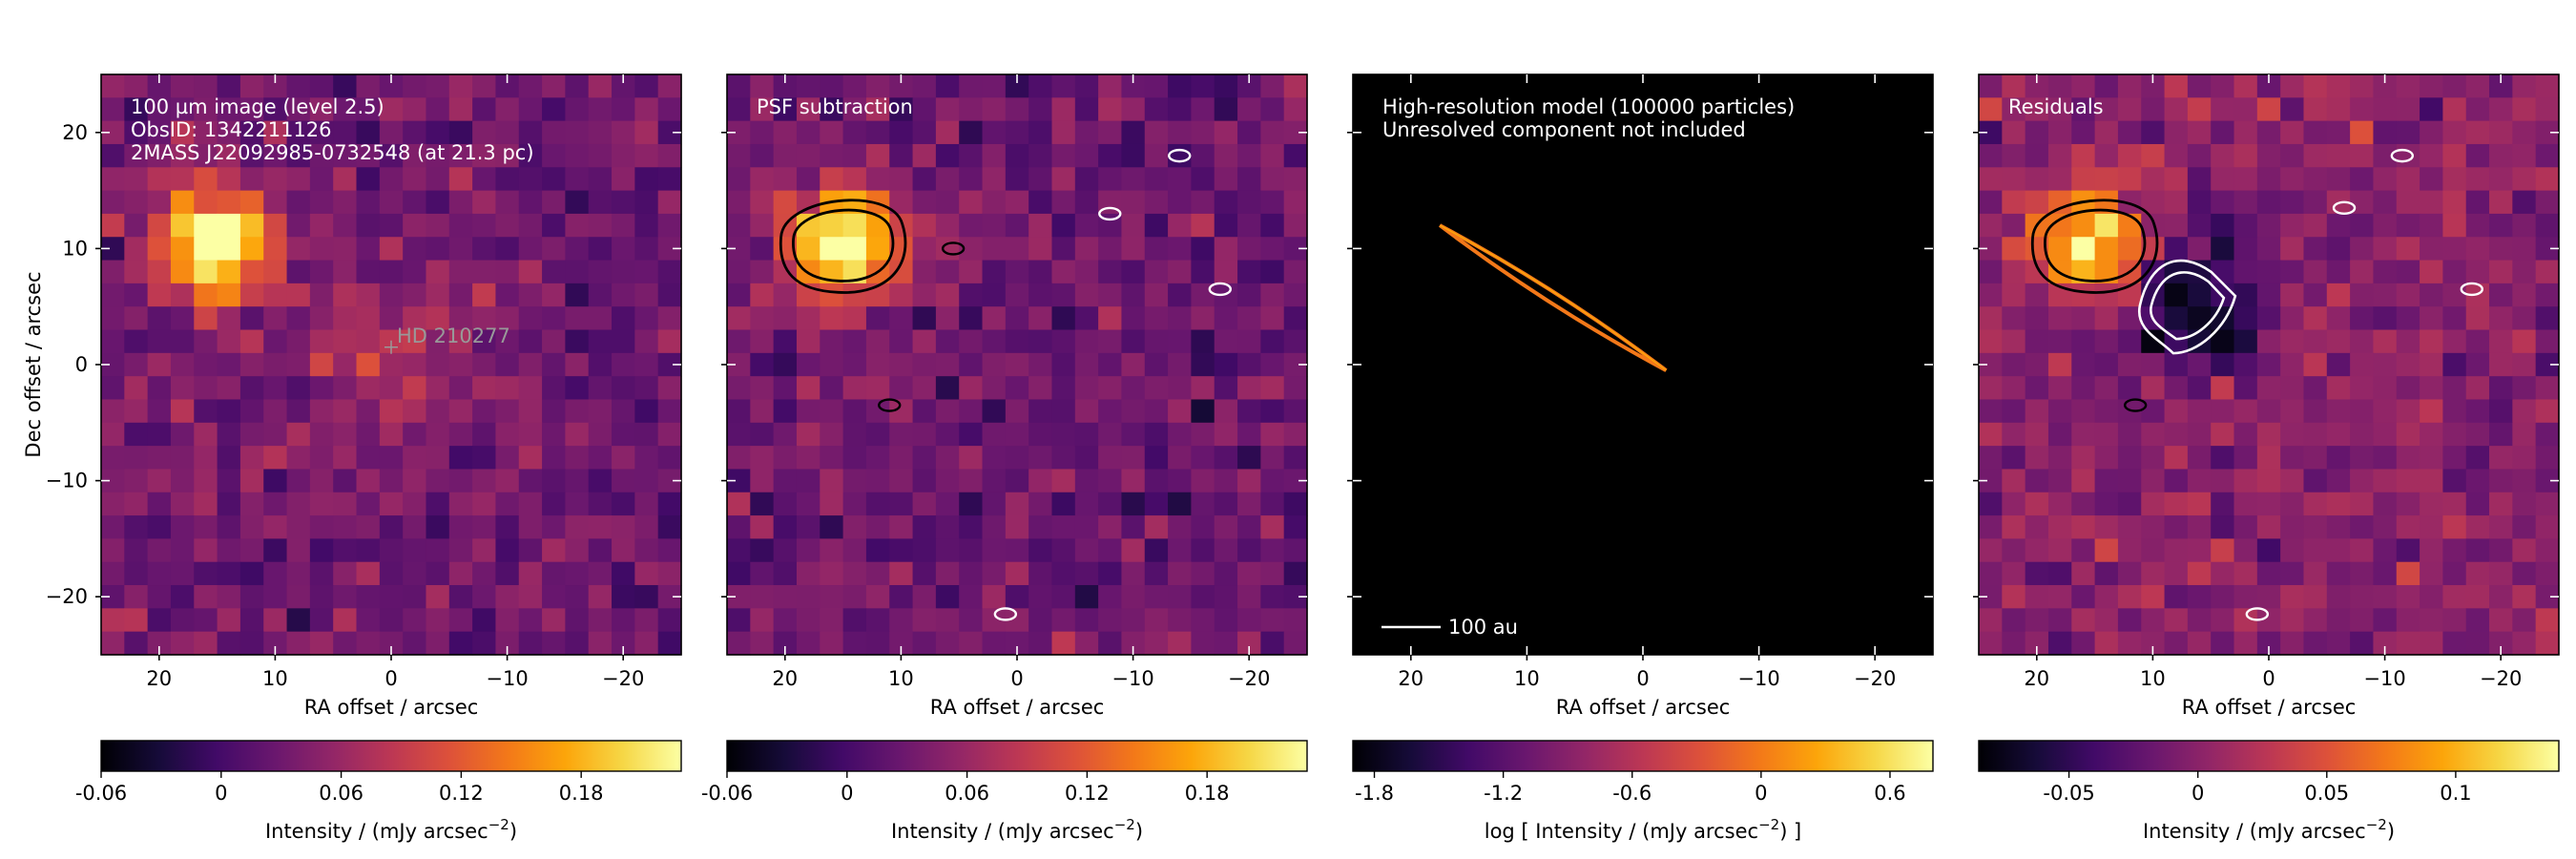 This screenshot has width=2576, height=859. What do you see at coordinates (101, 793) in the screenshot?
I see `colorbar-tick-label: -0.06` at bounding box center [101, 793].